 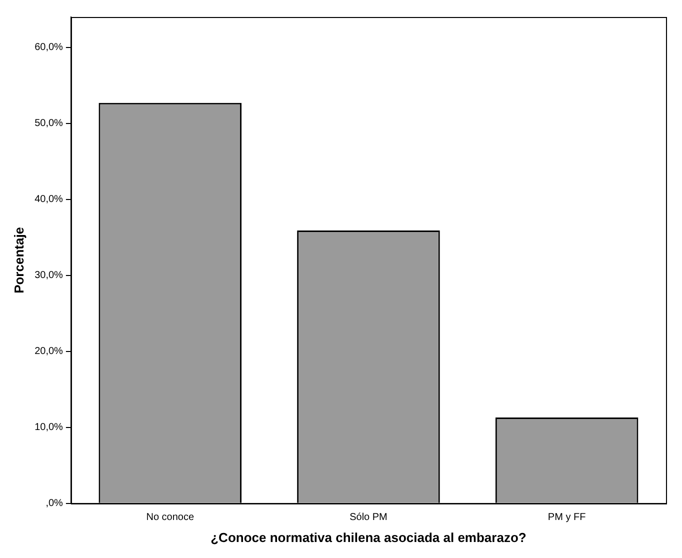 I want to click on x-tick-label: Sólo PM, so click(x=369, y=518).